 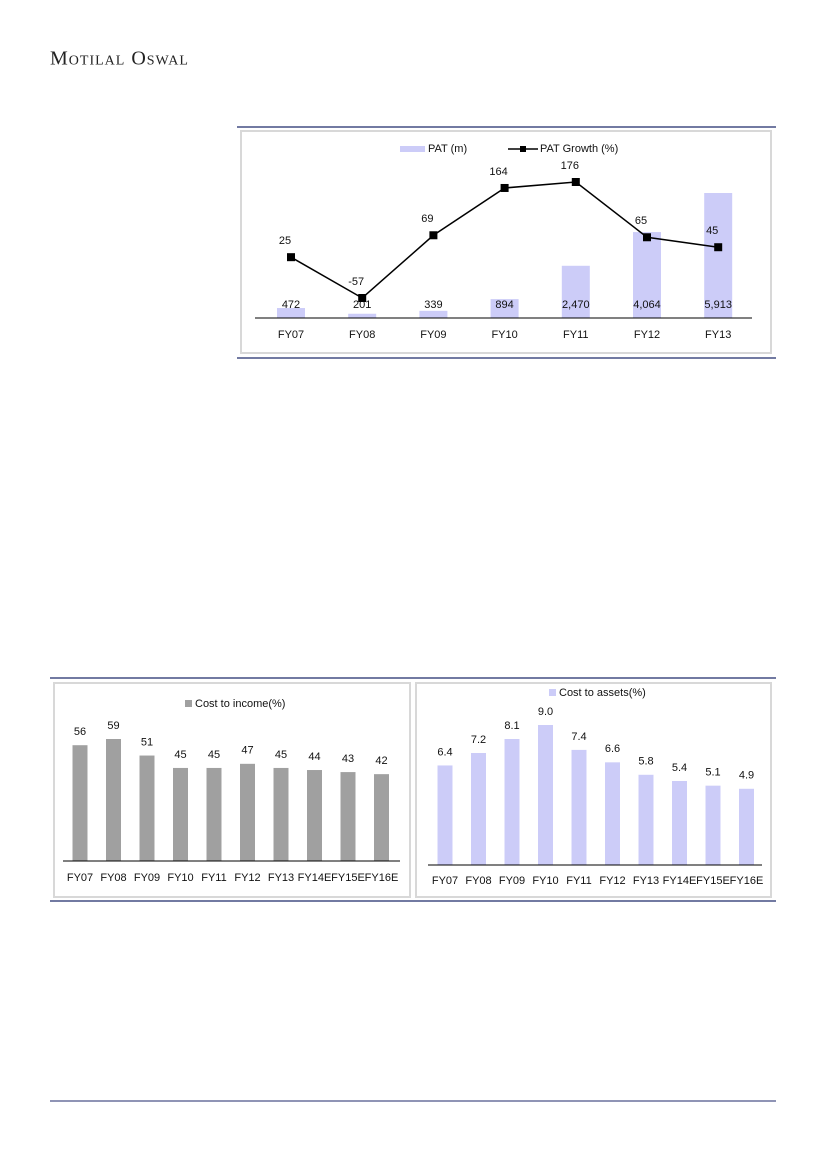 I want to click on value-label: 4.9, so click(x=746, y=776).